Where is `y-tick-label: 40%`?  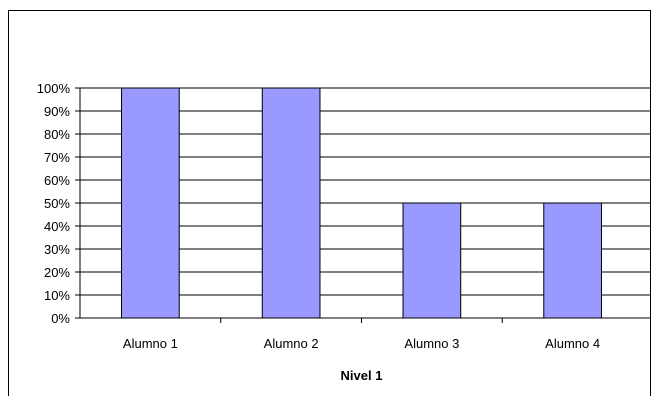 y-tick-label: 40% is located at coordinates (57, 226).